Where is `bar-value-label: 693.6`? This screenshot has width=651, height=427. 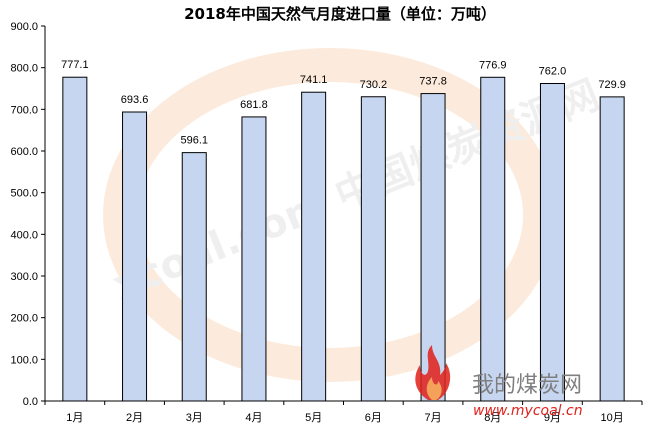
bar-value-label: 693.6 is located at coordinates (135, 100).